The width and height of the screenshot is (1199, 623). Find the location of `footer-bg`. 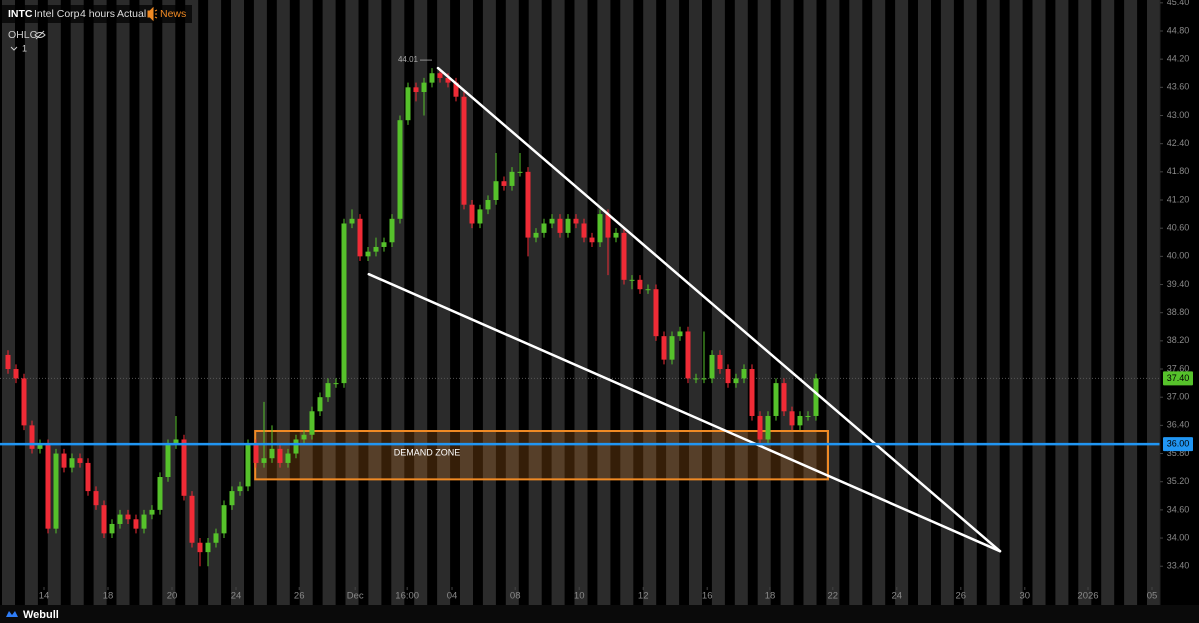

footer-bg is located at coordinates (599, 614).